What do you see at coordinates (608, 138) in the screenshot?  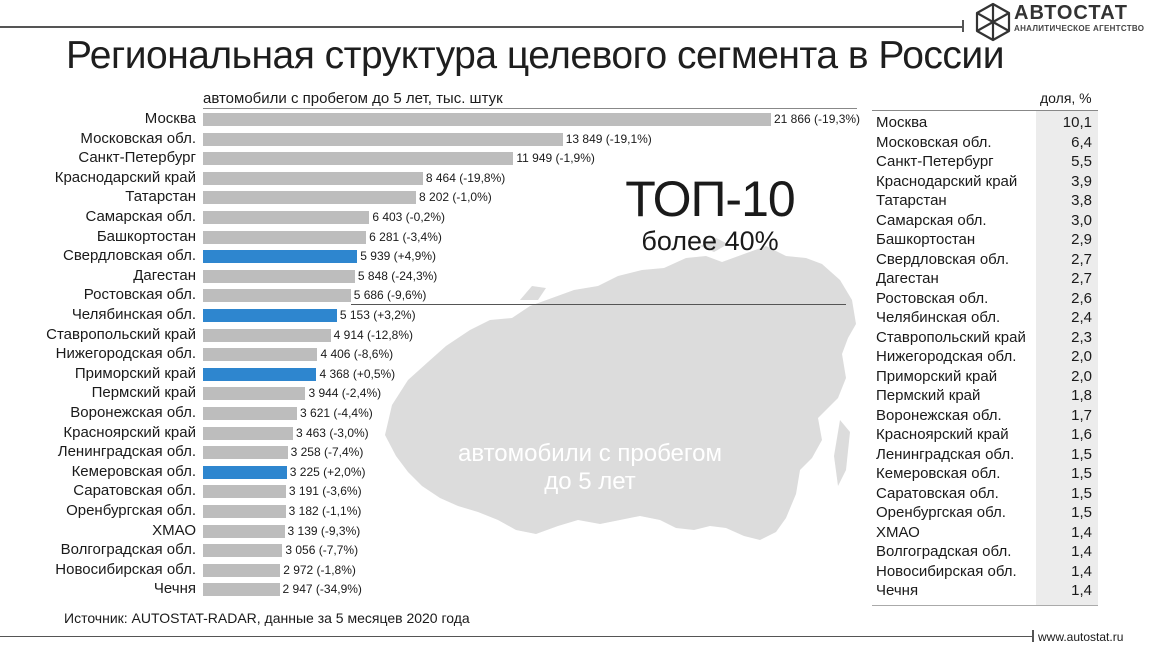 I see `bar-value-label: 13 849 (-19,1%)` at bounding box center [608, 138].